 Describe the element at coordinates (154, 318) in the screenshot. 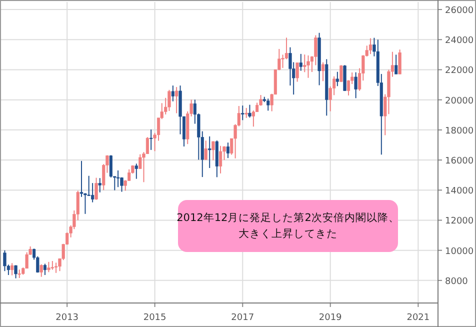

I see `x-tick-label: 2015` at that location.